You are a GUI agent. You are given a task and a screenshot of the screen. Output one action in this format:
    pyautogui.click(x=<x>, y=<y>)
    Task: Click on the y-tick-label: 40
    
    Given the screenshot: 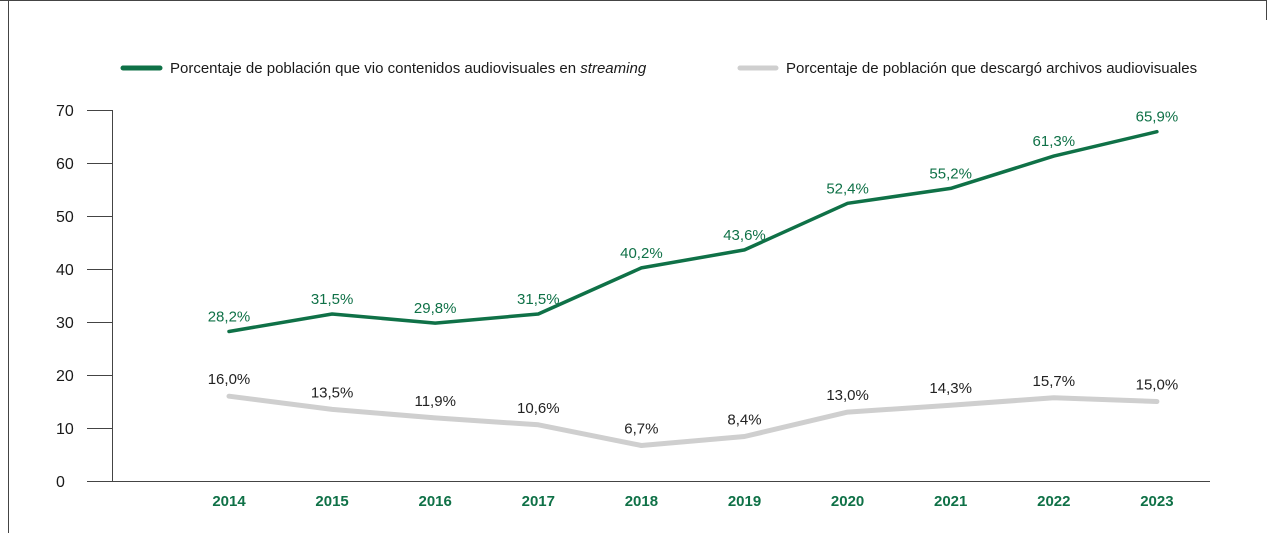 What is the action you would take?
    pyautogui.click(x=65, y=270)
    